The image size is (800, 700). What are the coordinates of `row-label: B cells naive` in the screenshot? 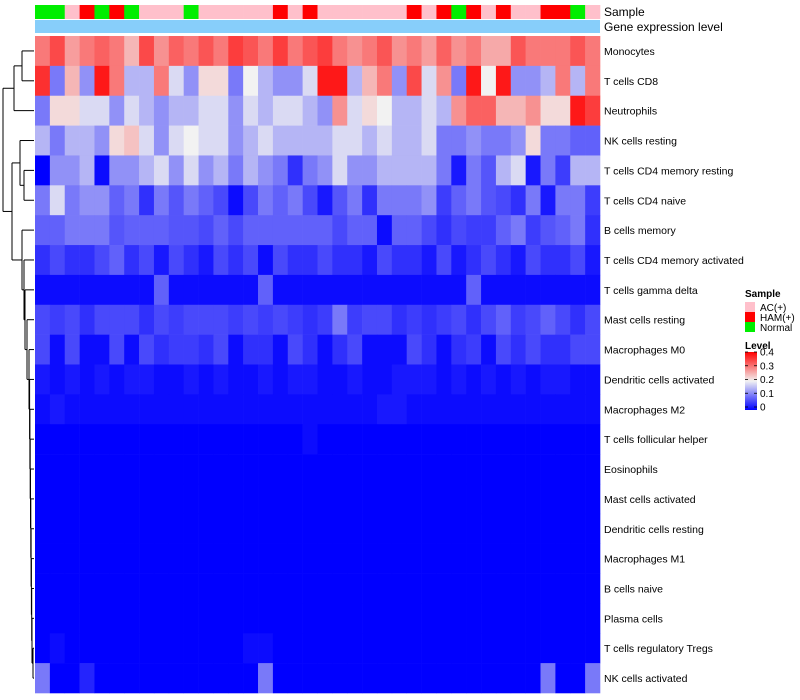 It's located at (633, 589).